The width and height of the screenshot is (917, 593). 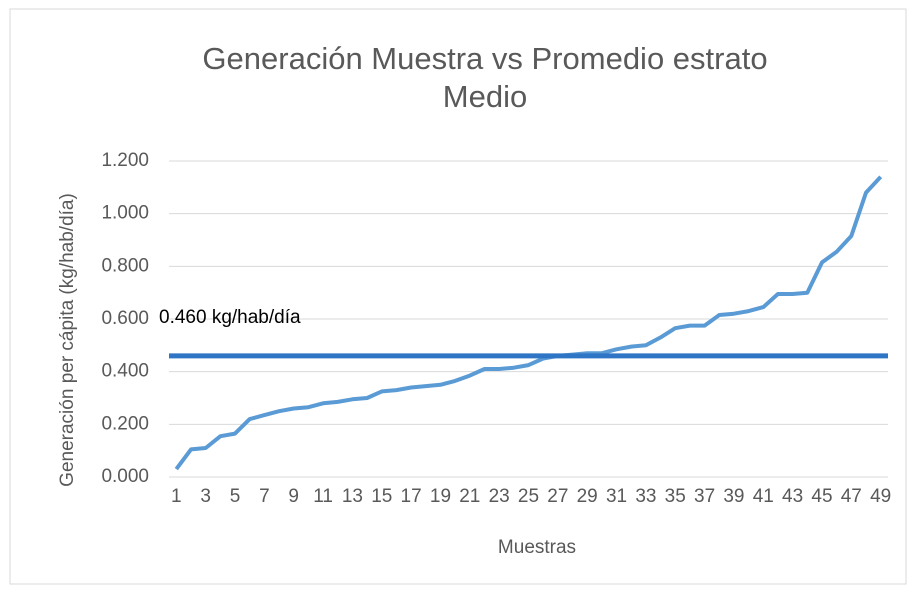 What do you see at coordinates (125, 213) in the screenshot?
I see `y-tick-label: 1.000` at bounding box center [125, 213].